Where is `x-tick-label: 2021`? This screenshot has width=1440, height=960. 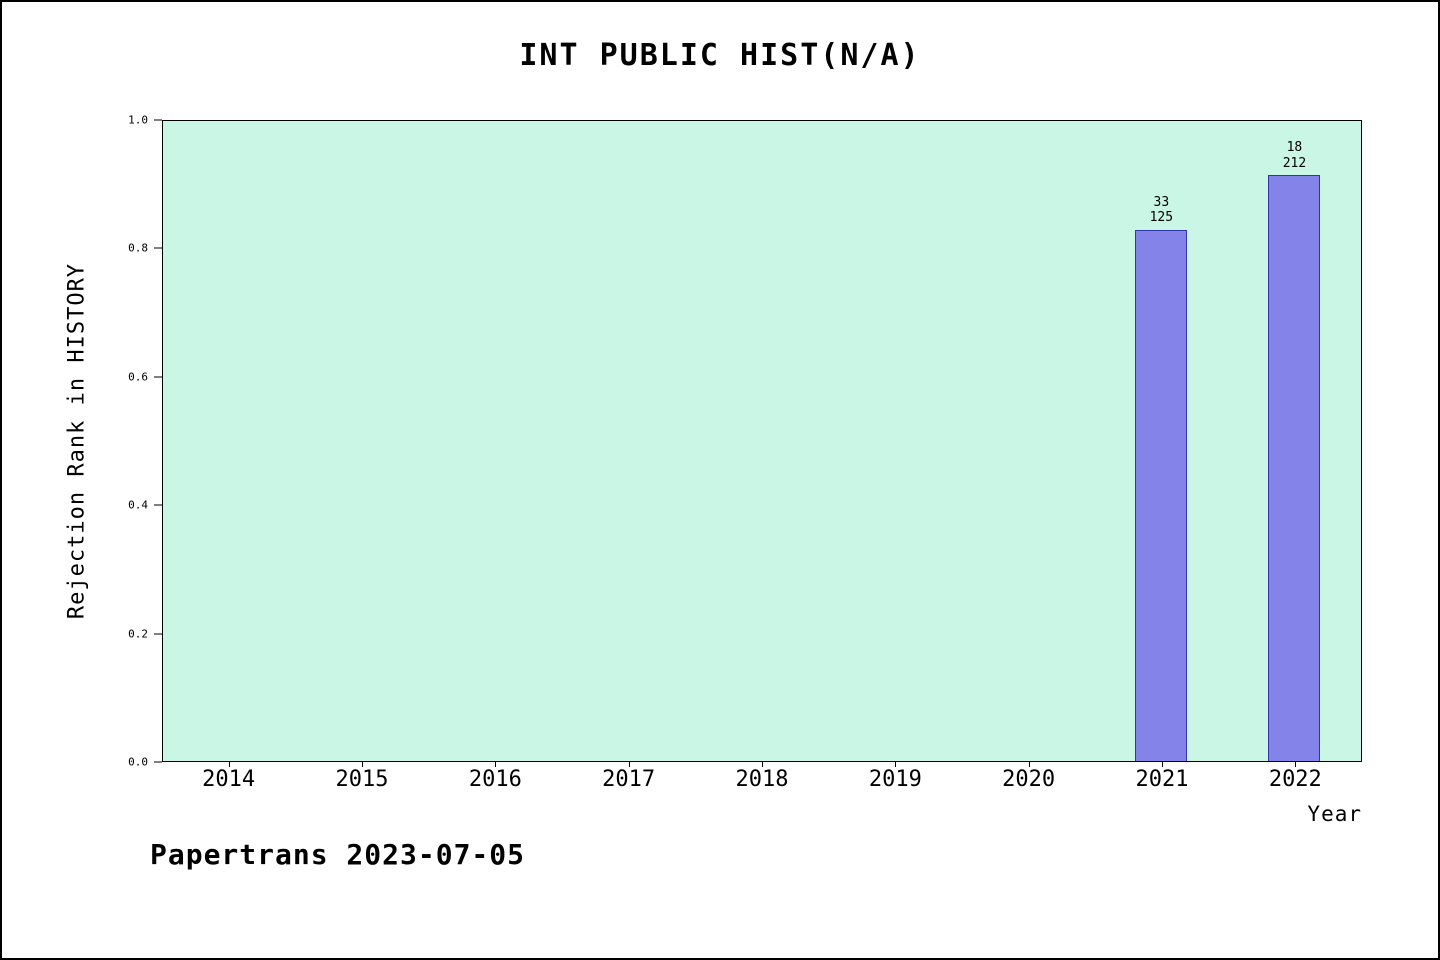
x-tick-label: 2021 is located at coordinates (1162, 779).